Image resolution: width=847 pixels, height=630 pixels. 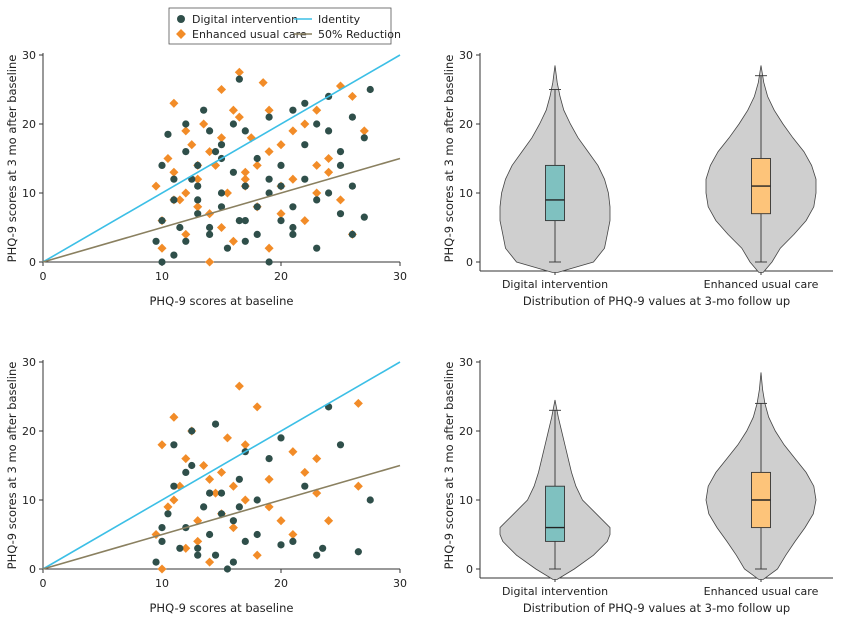 What do you see at coordinates (29, 55) in the screenshot?
I see `y-tick-label: 30` at bounding box center [29, 55].